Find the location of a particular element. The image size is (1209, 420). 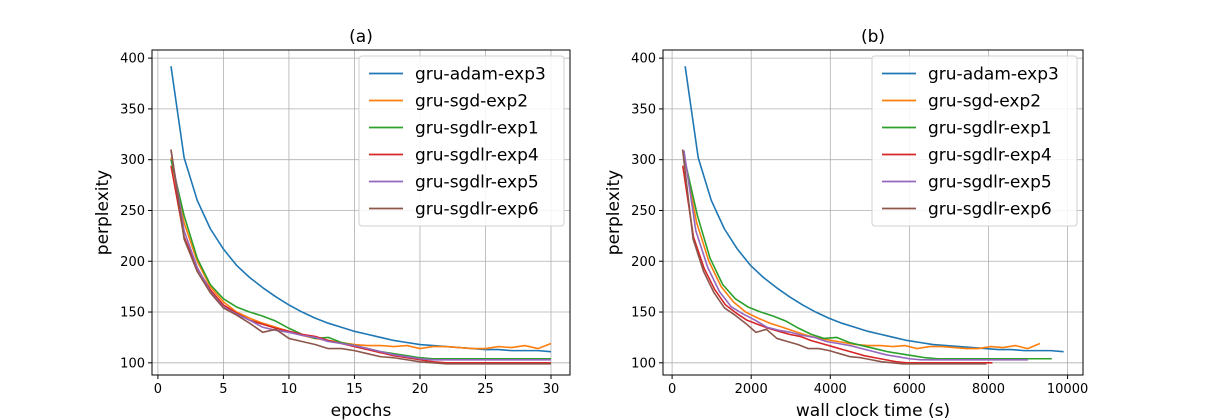

chart-title: (b) is located at coordinates (873, 37).